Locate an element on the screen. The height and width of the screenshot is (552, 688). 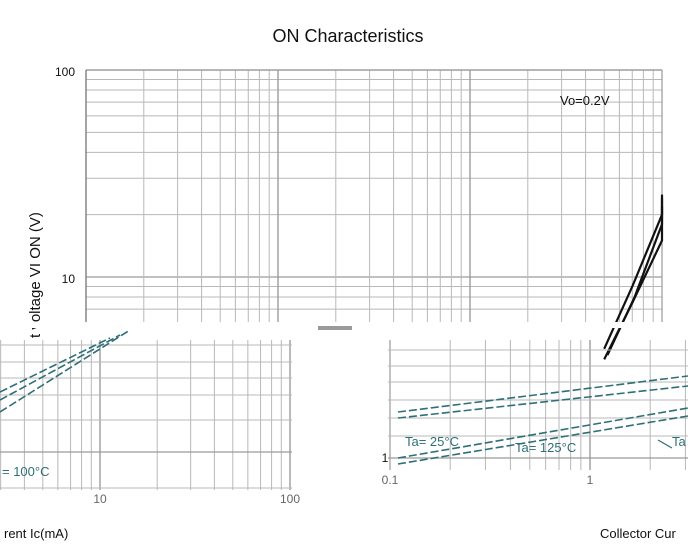
right-annotation-ta: Ta is located at coordinates (679, 441).